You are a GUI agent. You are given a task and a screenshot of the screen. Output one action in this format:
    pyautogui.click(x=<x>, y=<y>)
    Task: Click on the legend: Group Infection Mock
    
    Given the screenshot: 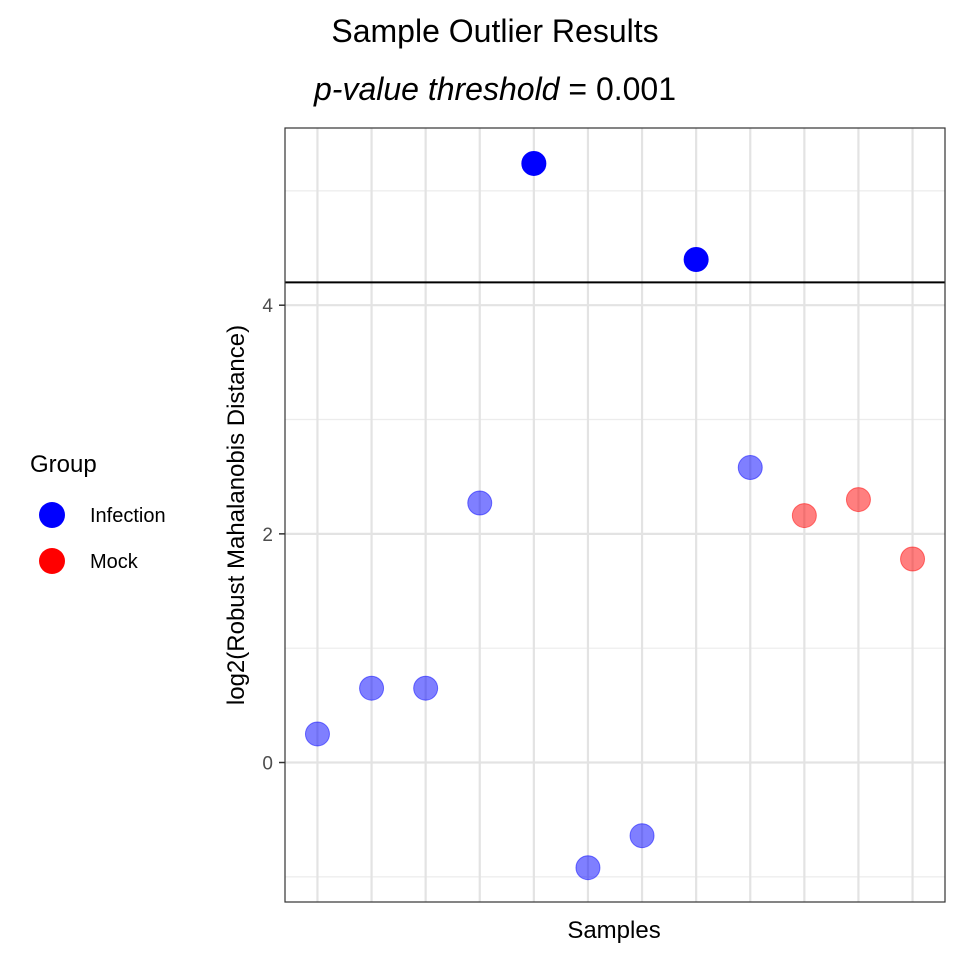 What is the action you would take?
    pyautogui.click(x=98, y=512)
    